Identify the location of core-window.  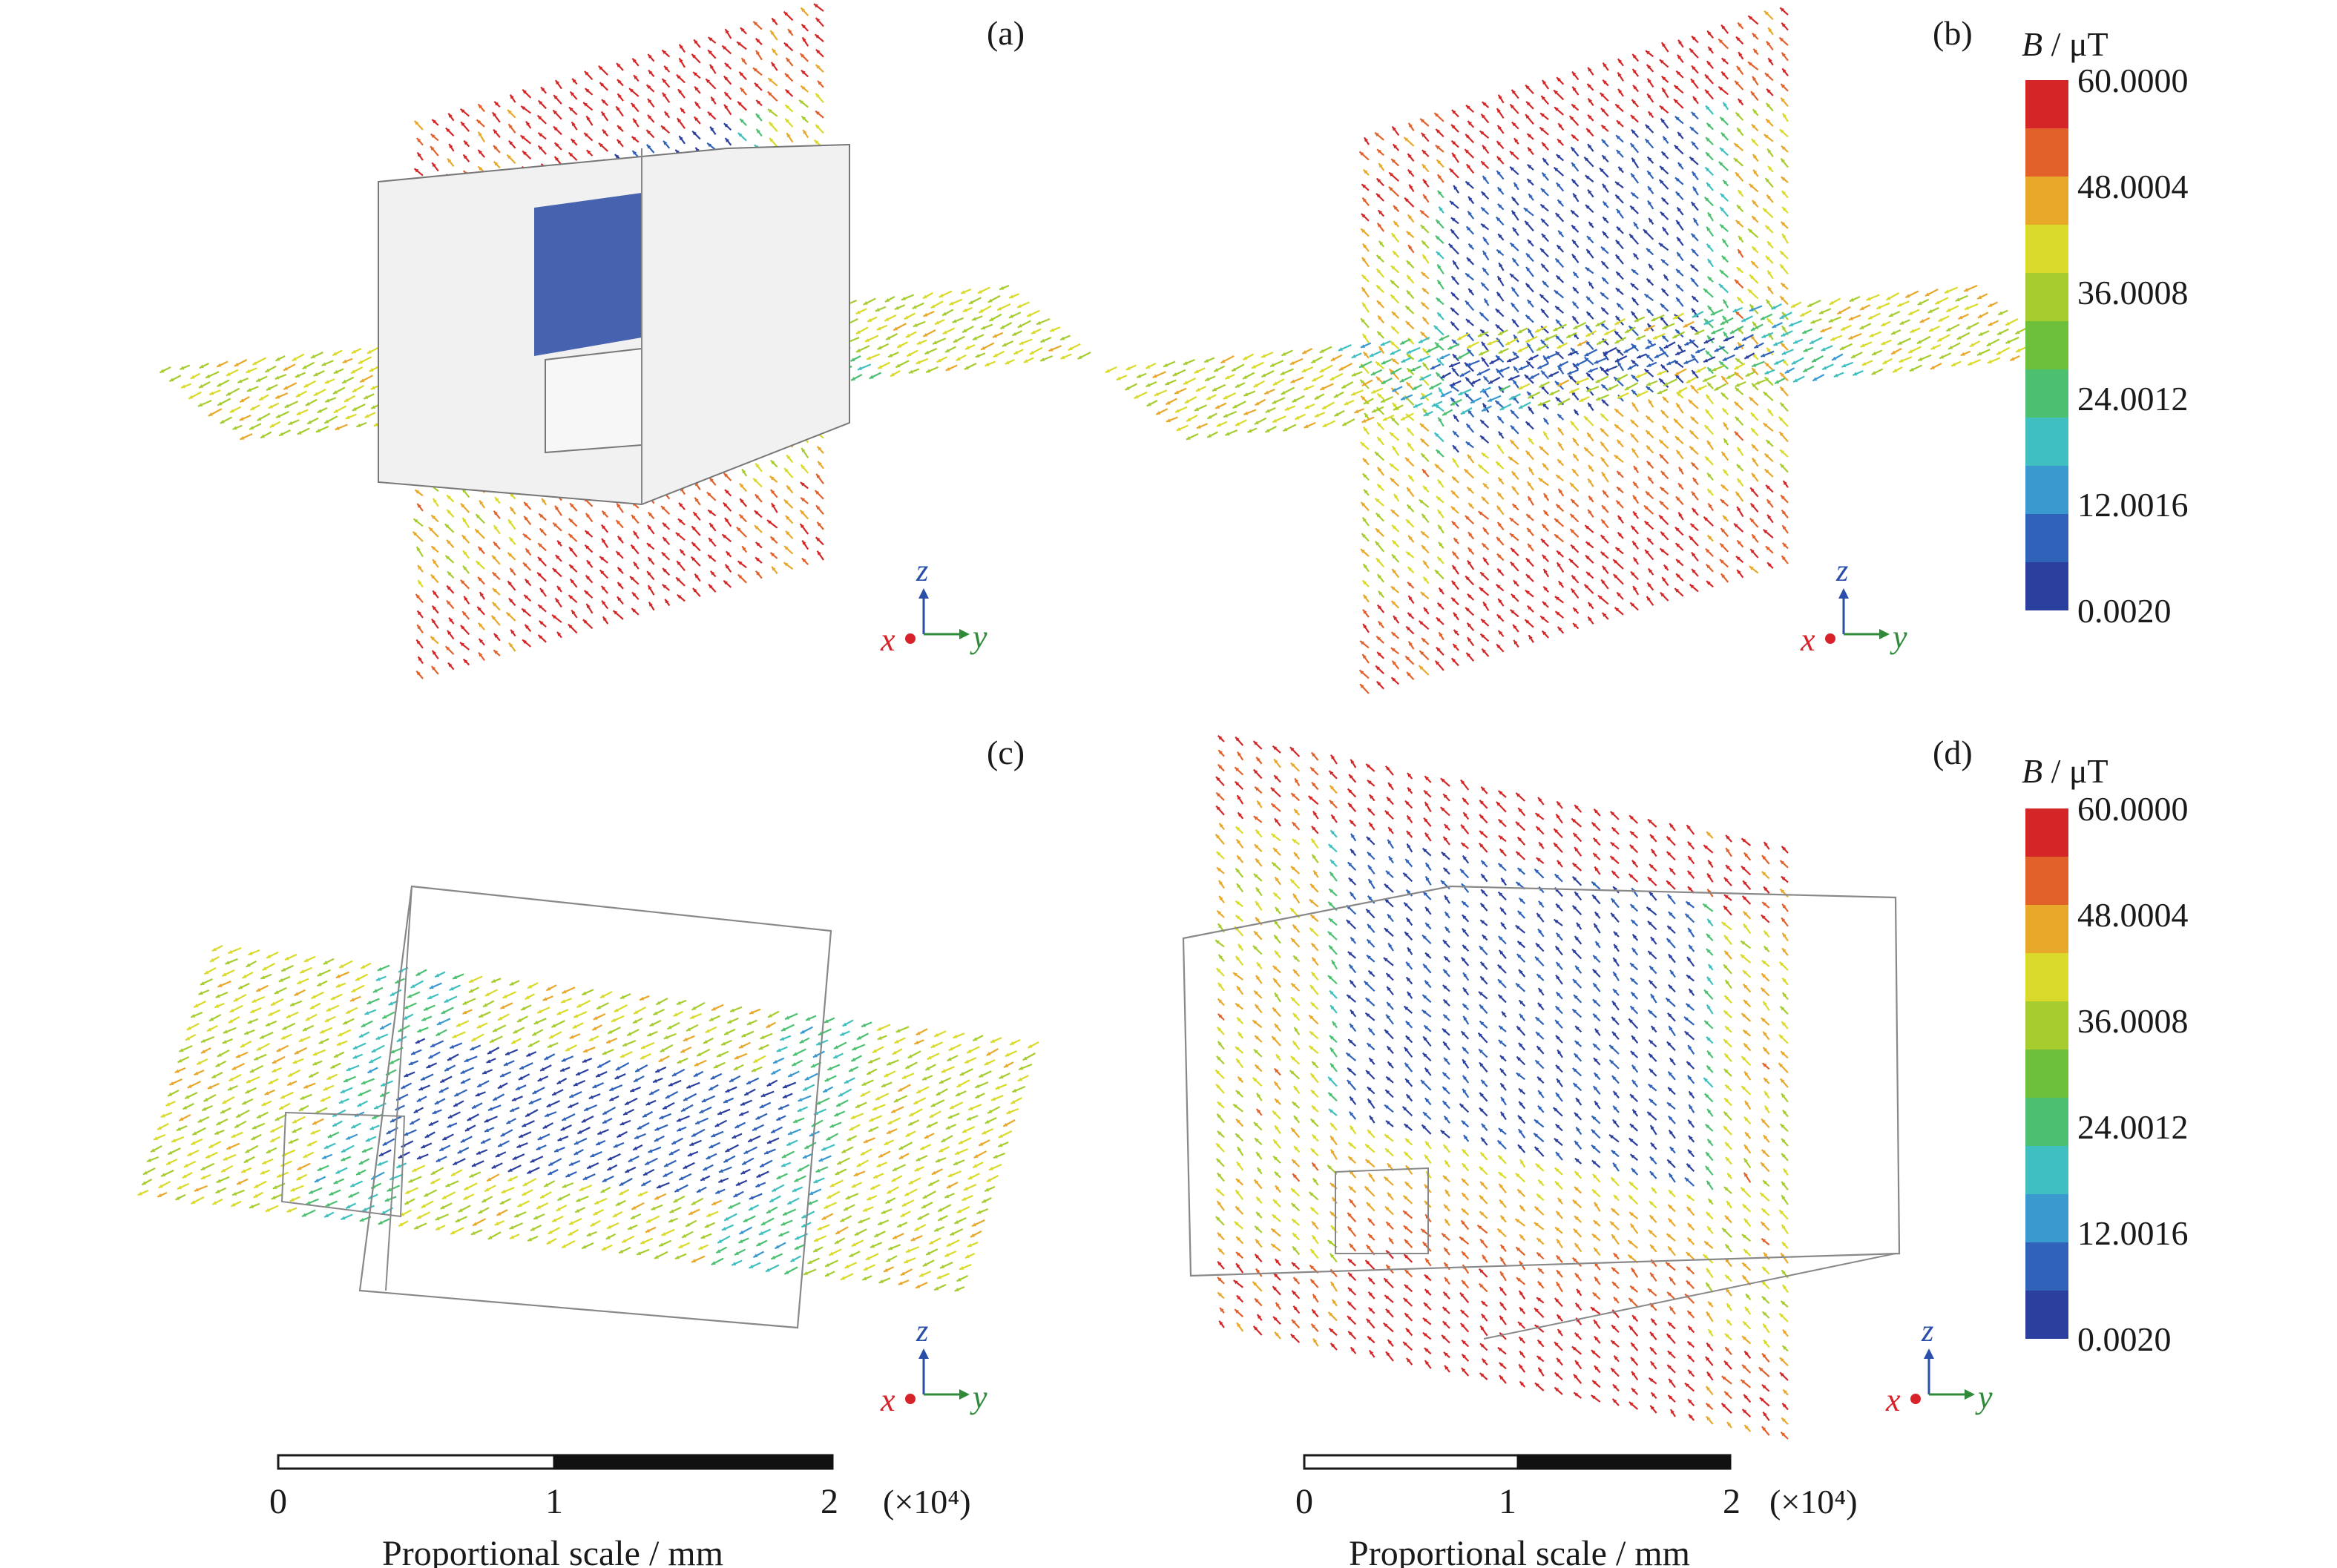
(588, 274).